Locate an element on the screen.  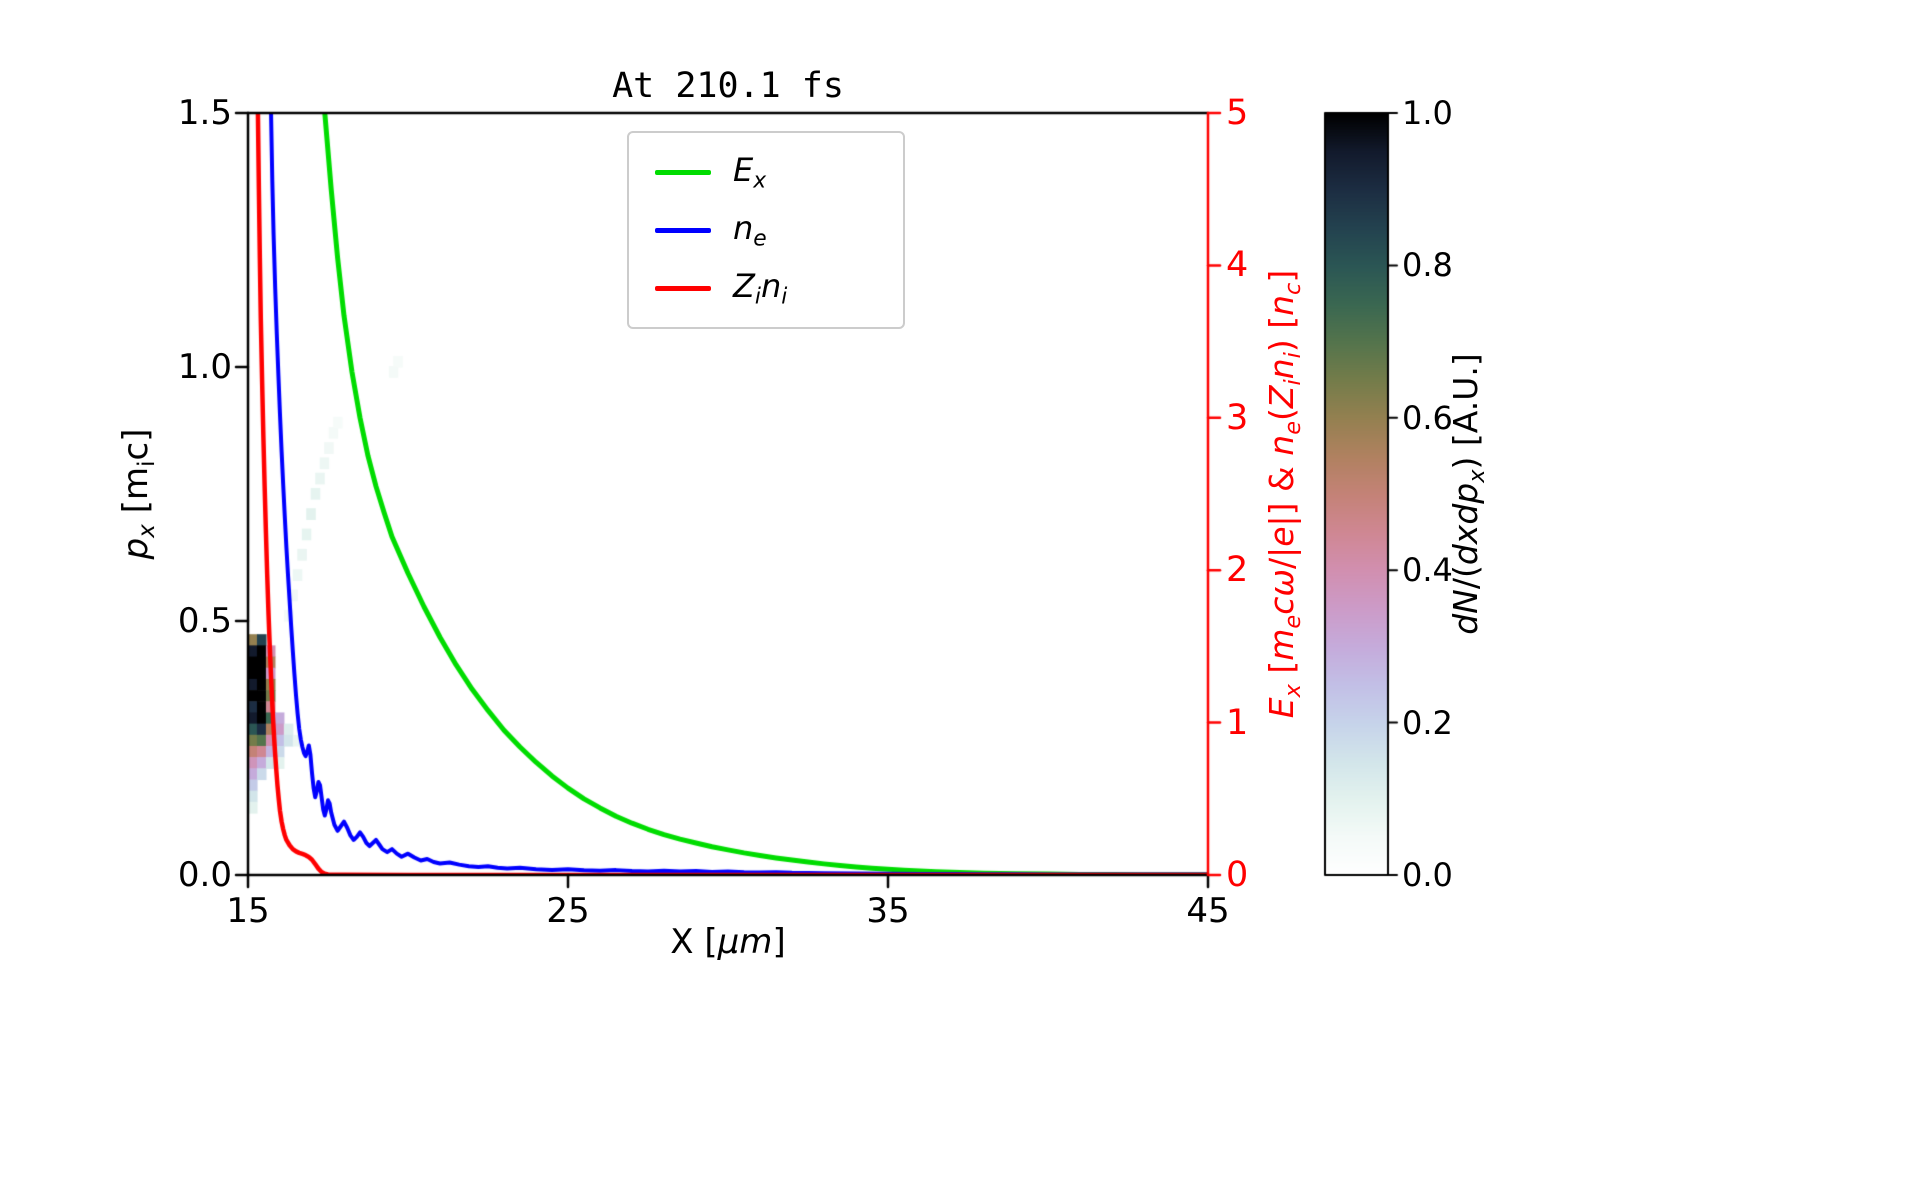
y-right-tick-label: 5 is located at coordinates (1237, 113).